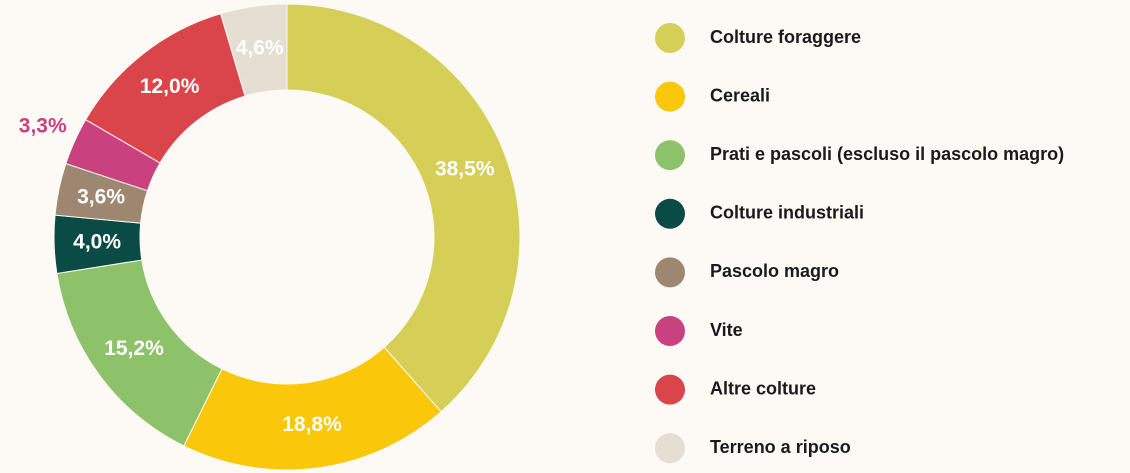 This screenshot has height=473, width=1130. Describe the element at coordinates (170, 86) in the screenshot. I see `data-label: 12,0%` at that location.